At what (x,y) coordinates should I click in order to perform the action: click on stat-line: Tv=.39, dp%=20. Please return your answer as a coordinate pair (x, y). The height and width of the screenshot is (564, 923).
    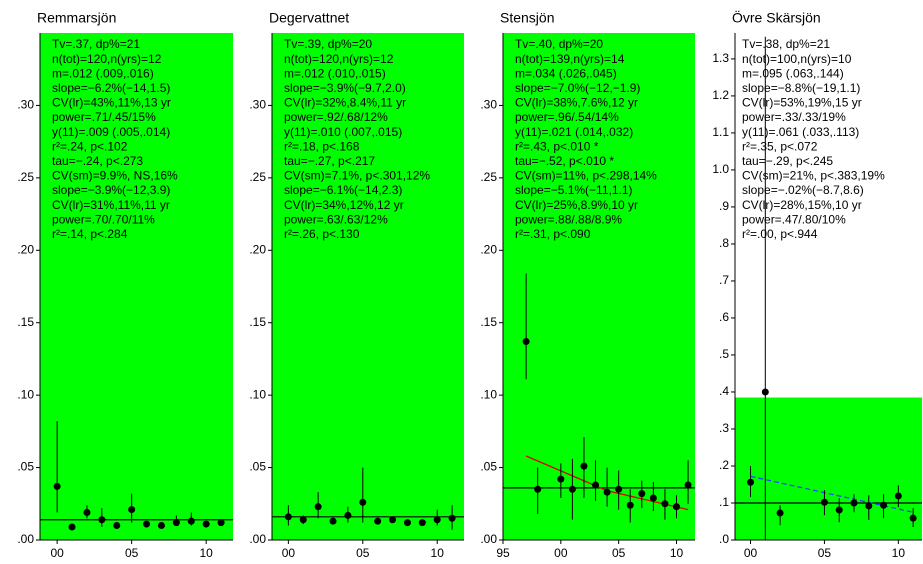
    Looking at the image, I should click on (328, 44).